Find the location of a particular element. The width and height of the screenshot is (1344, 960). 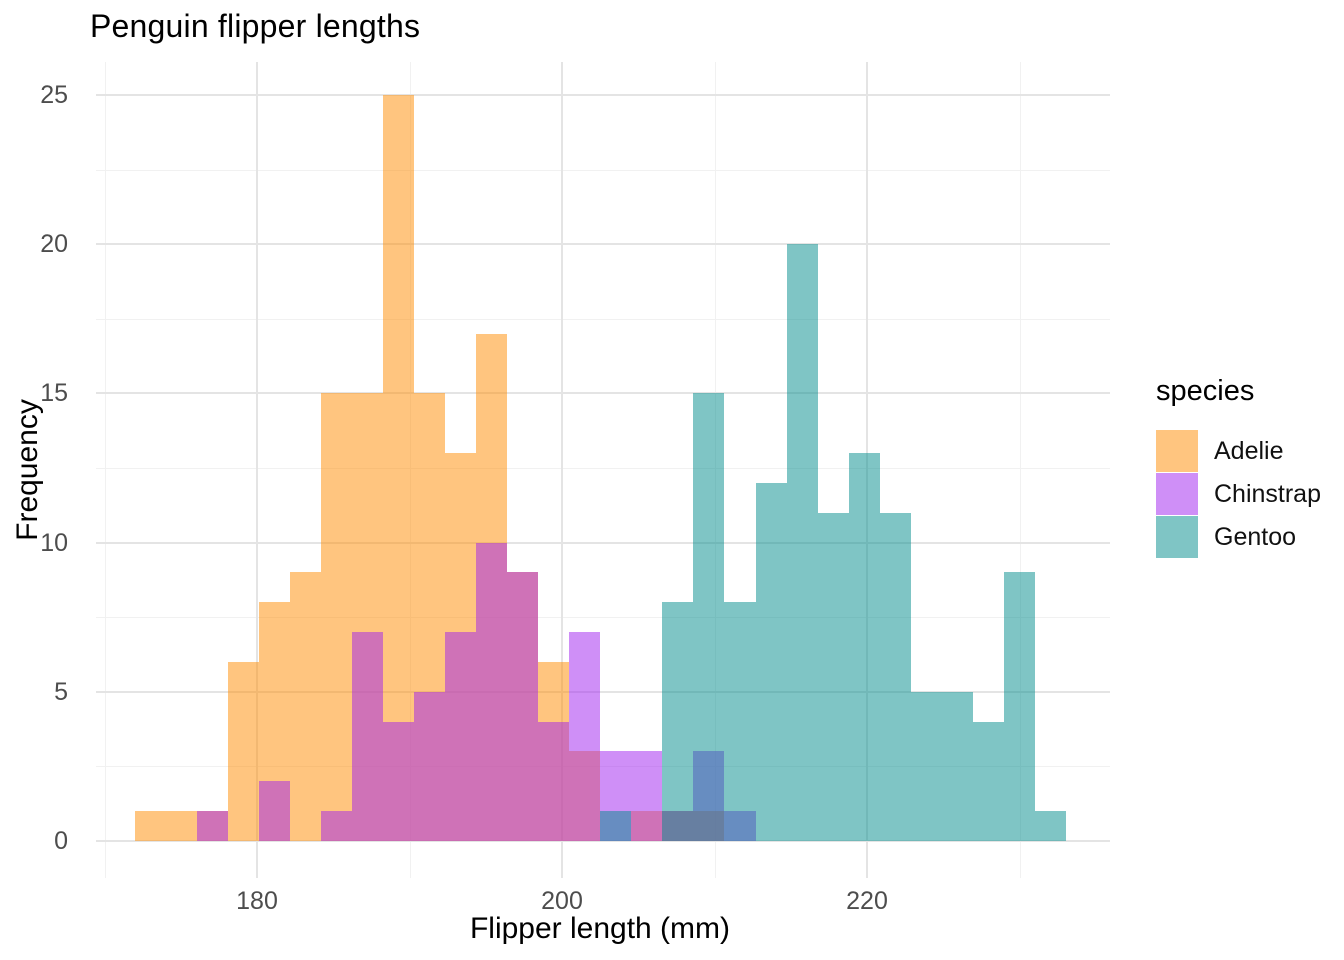

legend-label-chinstrap: Chinstrap is located at coordinates (1267, 493).